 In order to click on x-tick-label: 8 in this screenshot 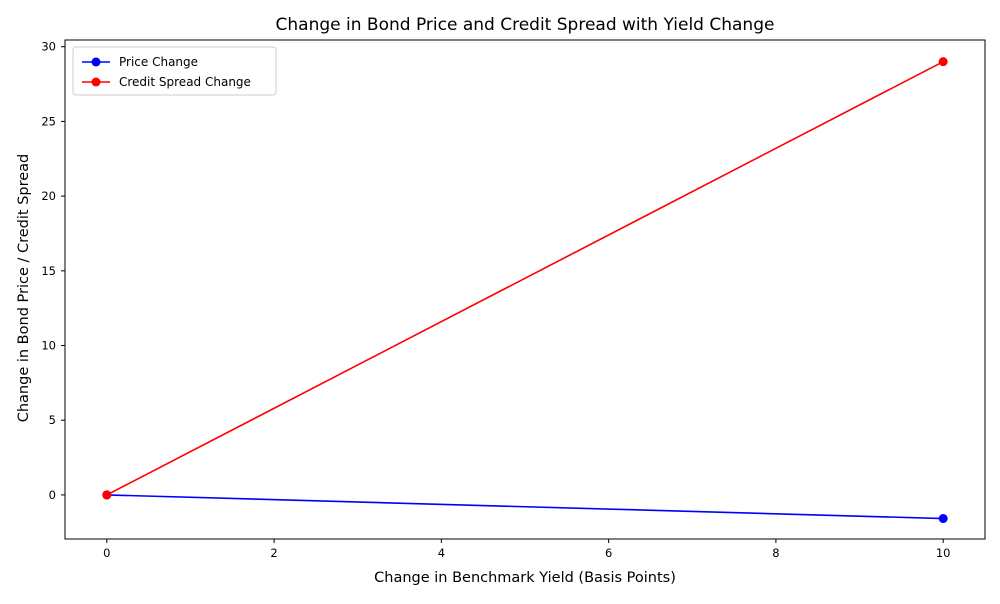, I will do `click(775, 553)`.